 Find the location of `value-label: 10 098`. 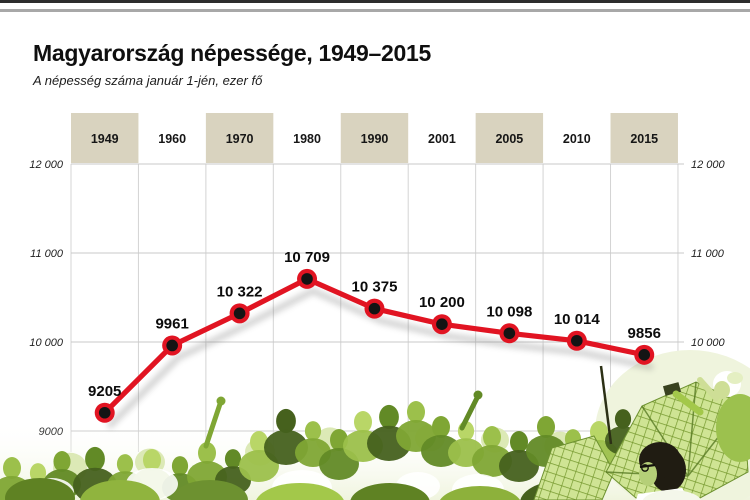

value-label: 10 098 is located at coordinates (509, 311).